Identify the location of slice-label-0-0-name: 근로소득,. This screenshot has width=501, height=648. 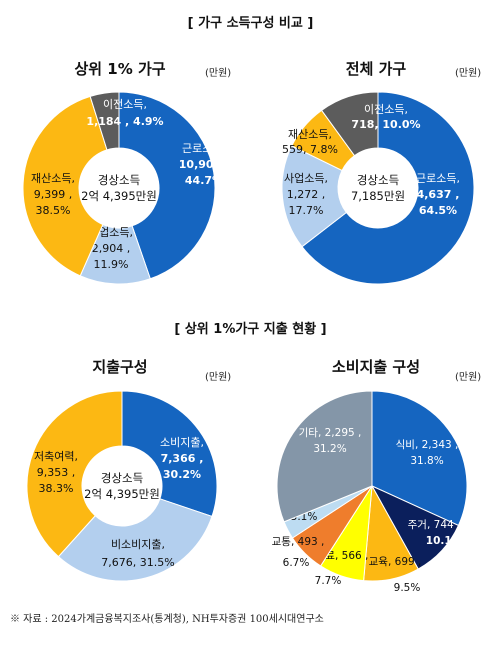
(204, 148).